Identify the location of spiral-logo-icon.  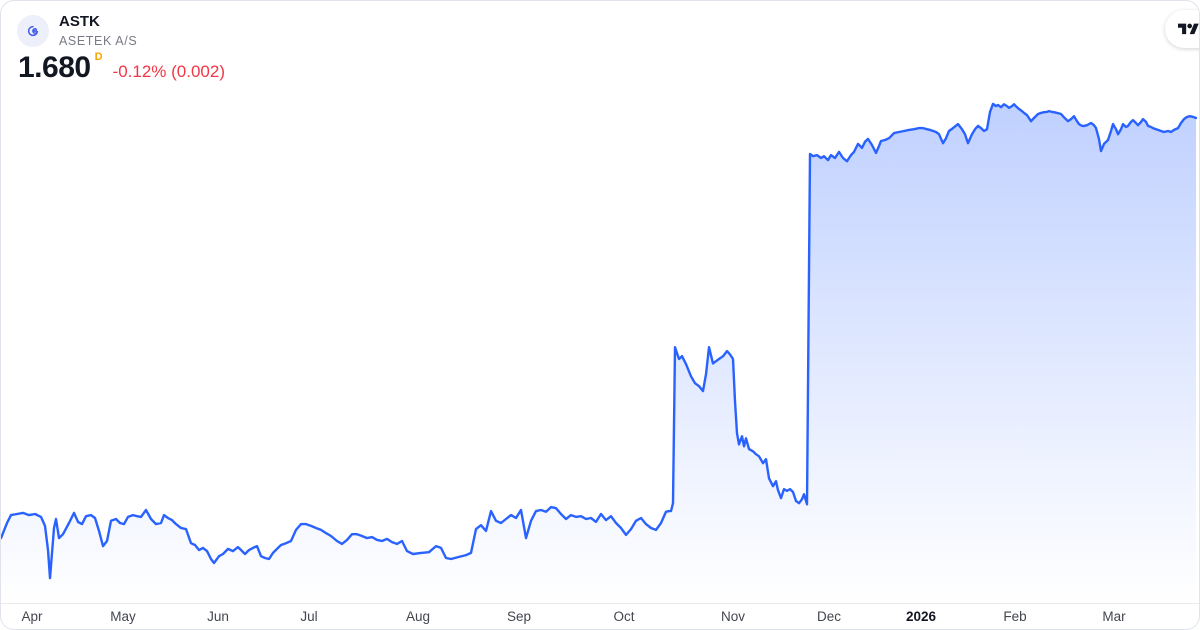
(33, 31).